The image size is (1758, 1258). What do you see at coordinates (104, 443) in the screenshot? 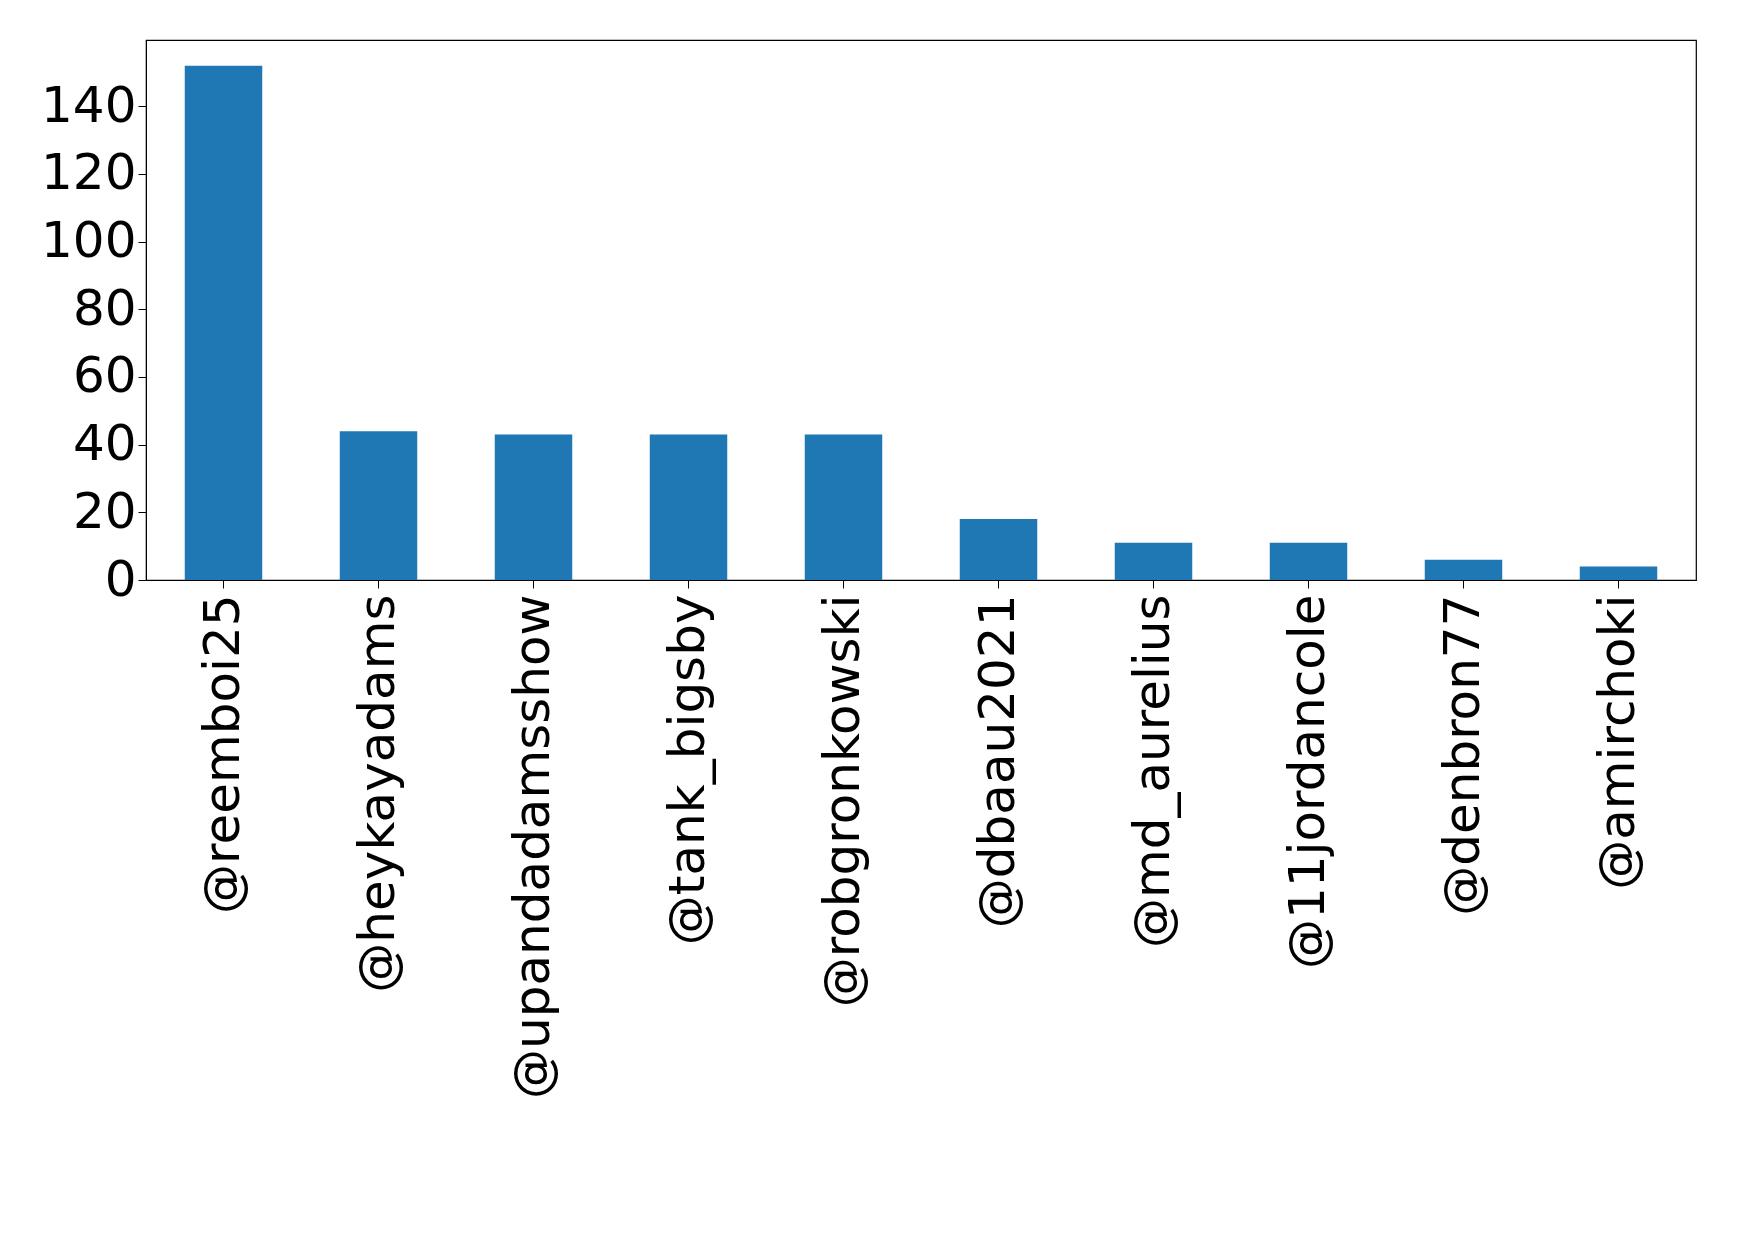
I see `y-tick-label: 40` at bounding box center [104, 443].